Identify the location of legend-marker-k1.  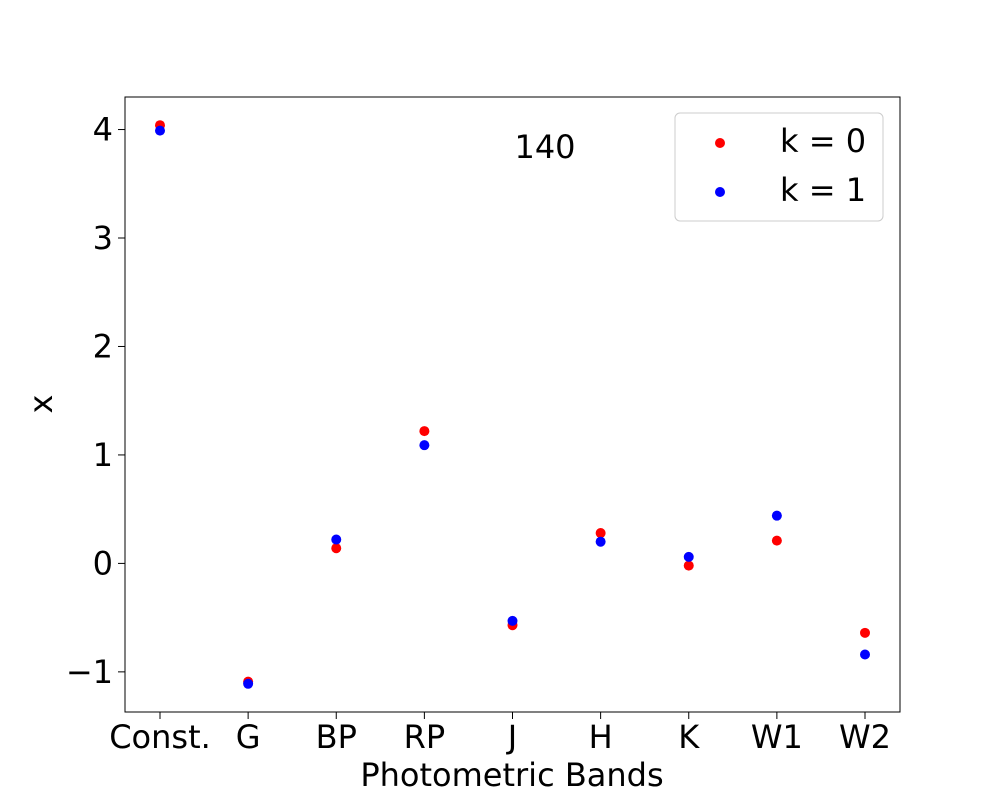
(720, 192).